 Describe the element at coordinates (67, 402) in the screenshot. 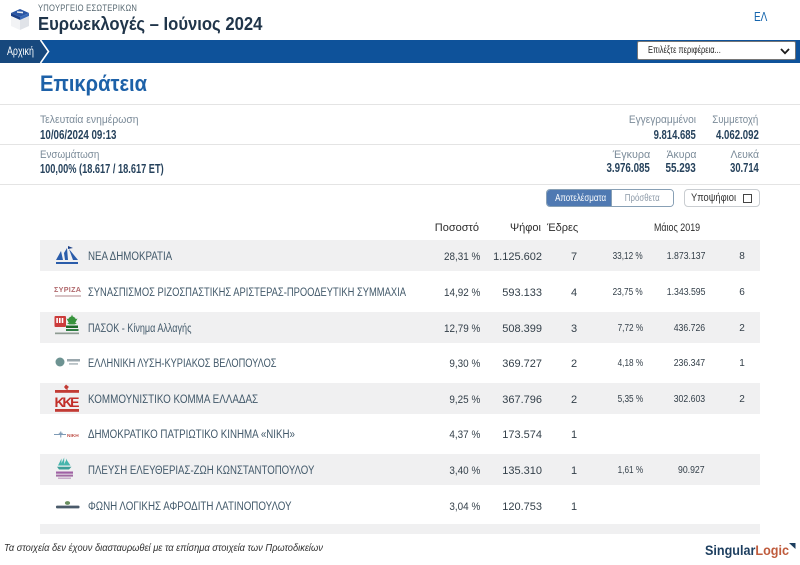

I see `svg-text: KKE` at that location.